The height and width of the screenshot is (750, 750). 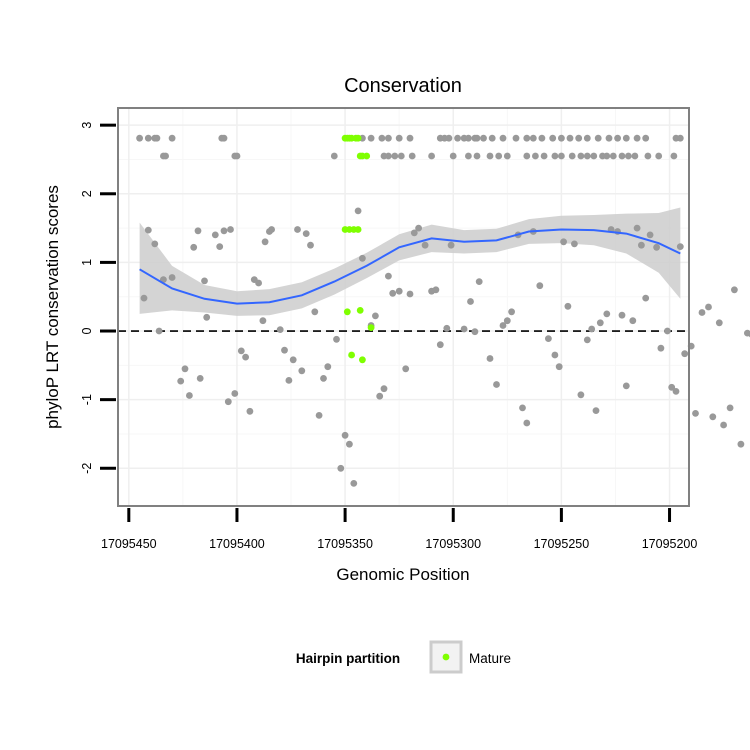 What do you see at coordinates (562, 544) in the screenshot?
I see `x-tick-label: 17095250` at bounding box center [562, 544].